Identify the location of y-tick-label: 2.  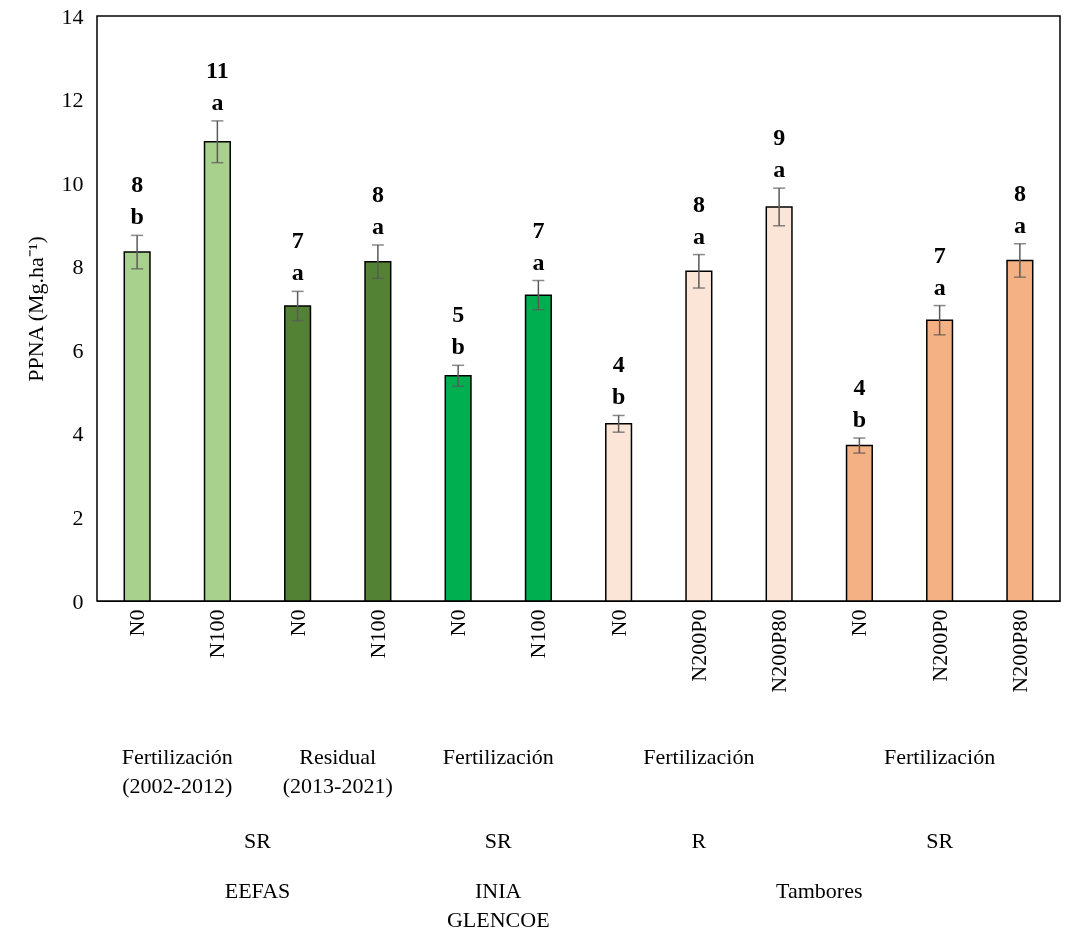
(78, 517).